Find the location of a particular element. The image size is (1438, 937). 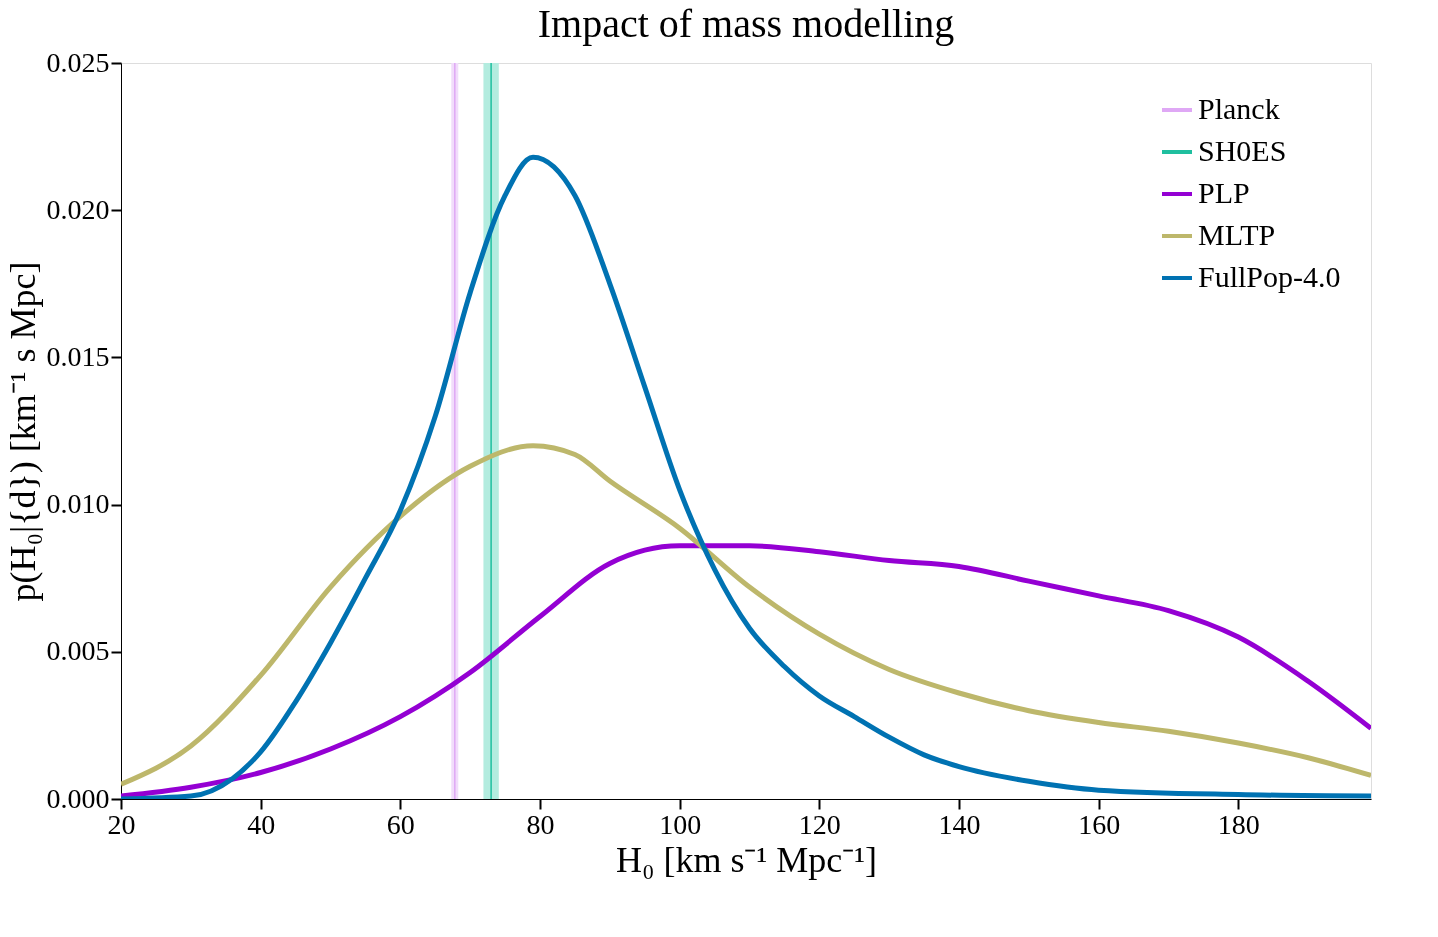

legend-label: PLP is located at coordinates (1224, 192).